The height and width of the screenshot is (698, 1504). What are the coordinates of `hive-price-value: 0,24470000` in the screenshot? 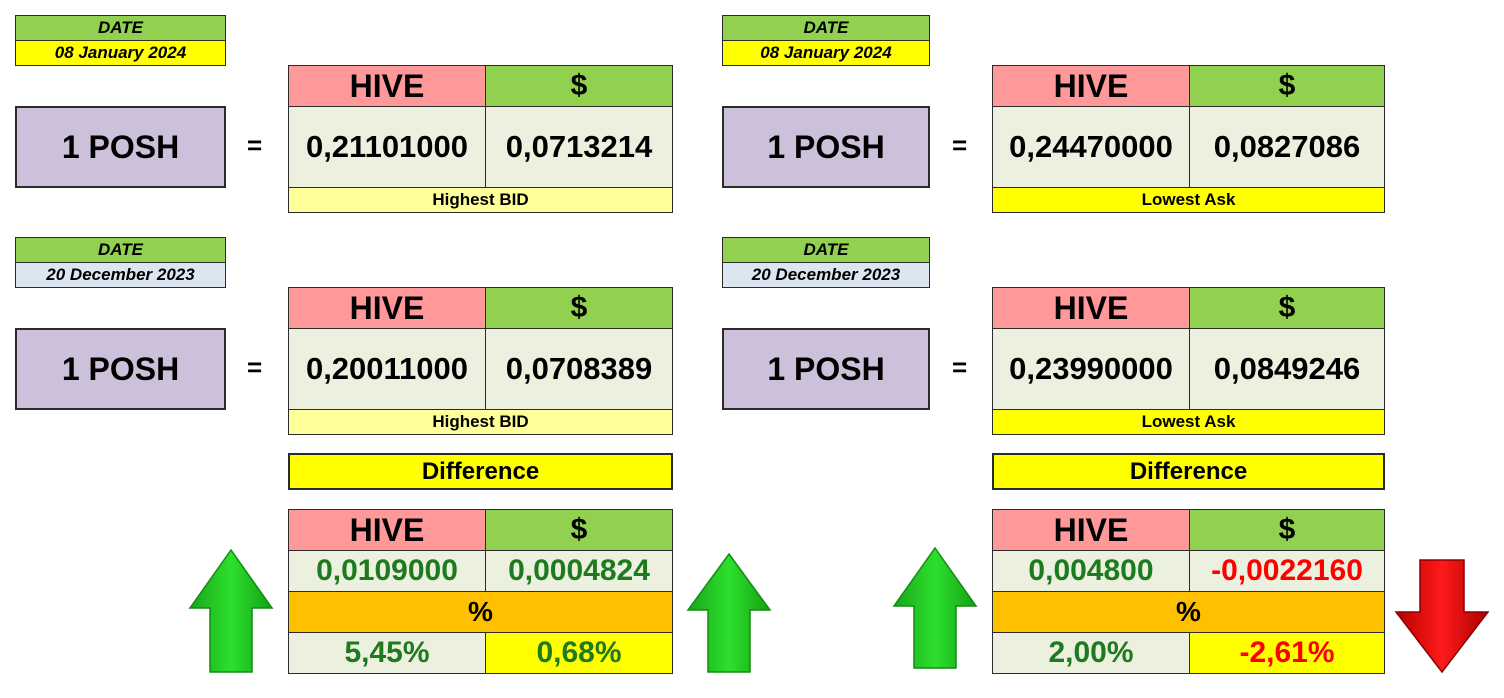 It's located at (1091, 147).